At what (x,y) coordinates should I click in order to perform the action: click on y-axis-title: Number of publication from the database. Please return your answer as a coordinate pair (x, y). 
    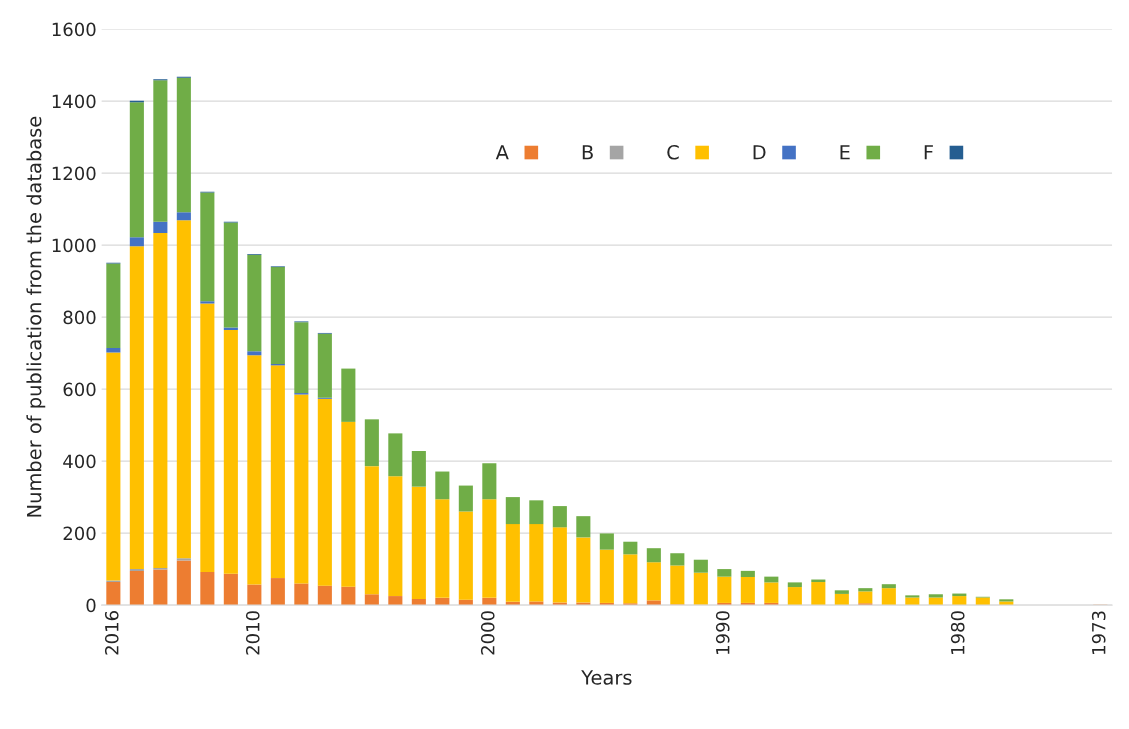
    Looking at the image, I should click on (36, 316).